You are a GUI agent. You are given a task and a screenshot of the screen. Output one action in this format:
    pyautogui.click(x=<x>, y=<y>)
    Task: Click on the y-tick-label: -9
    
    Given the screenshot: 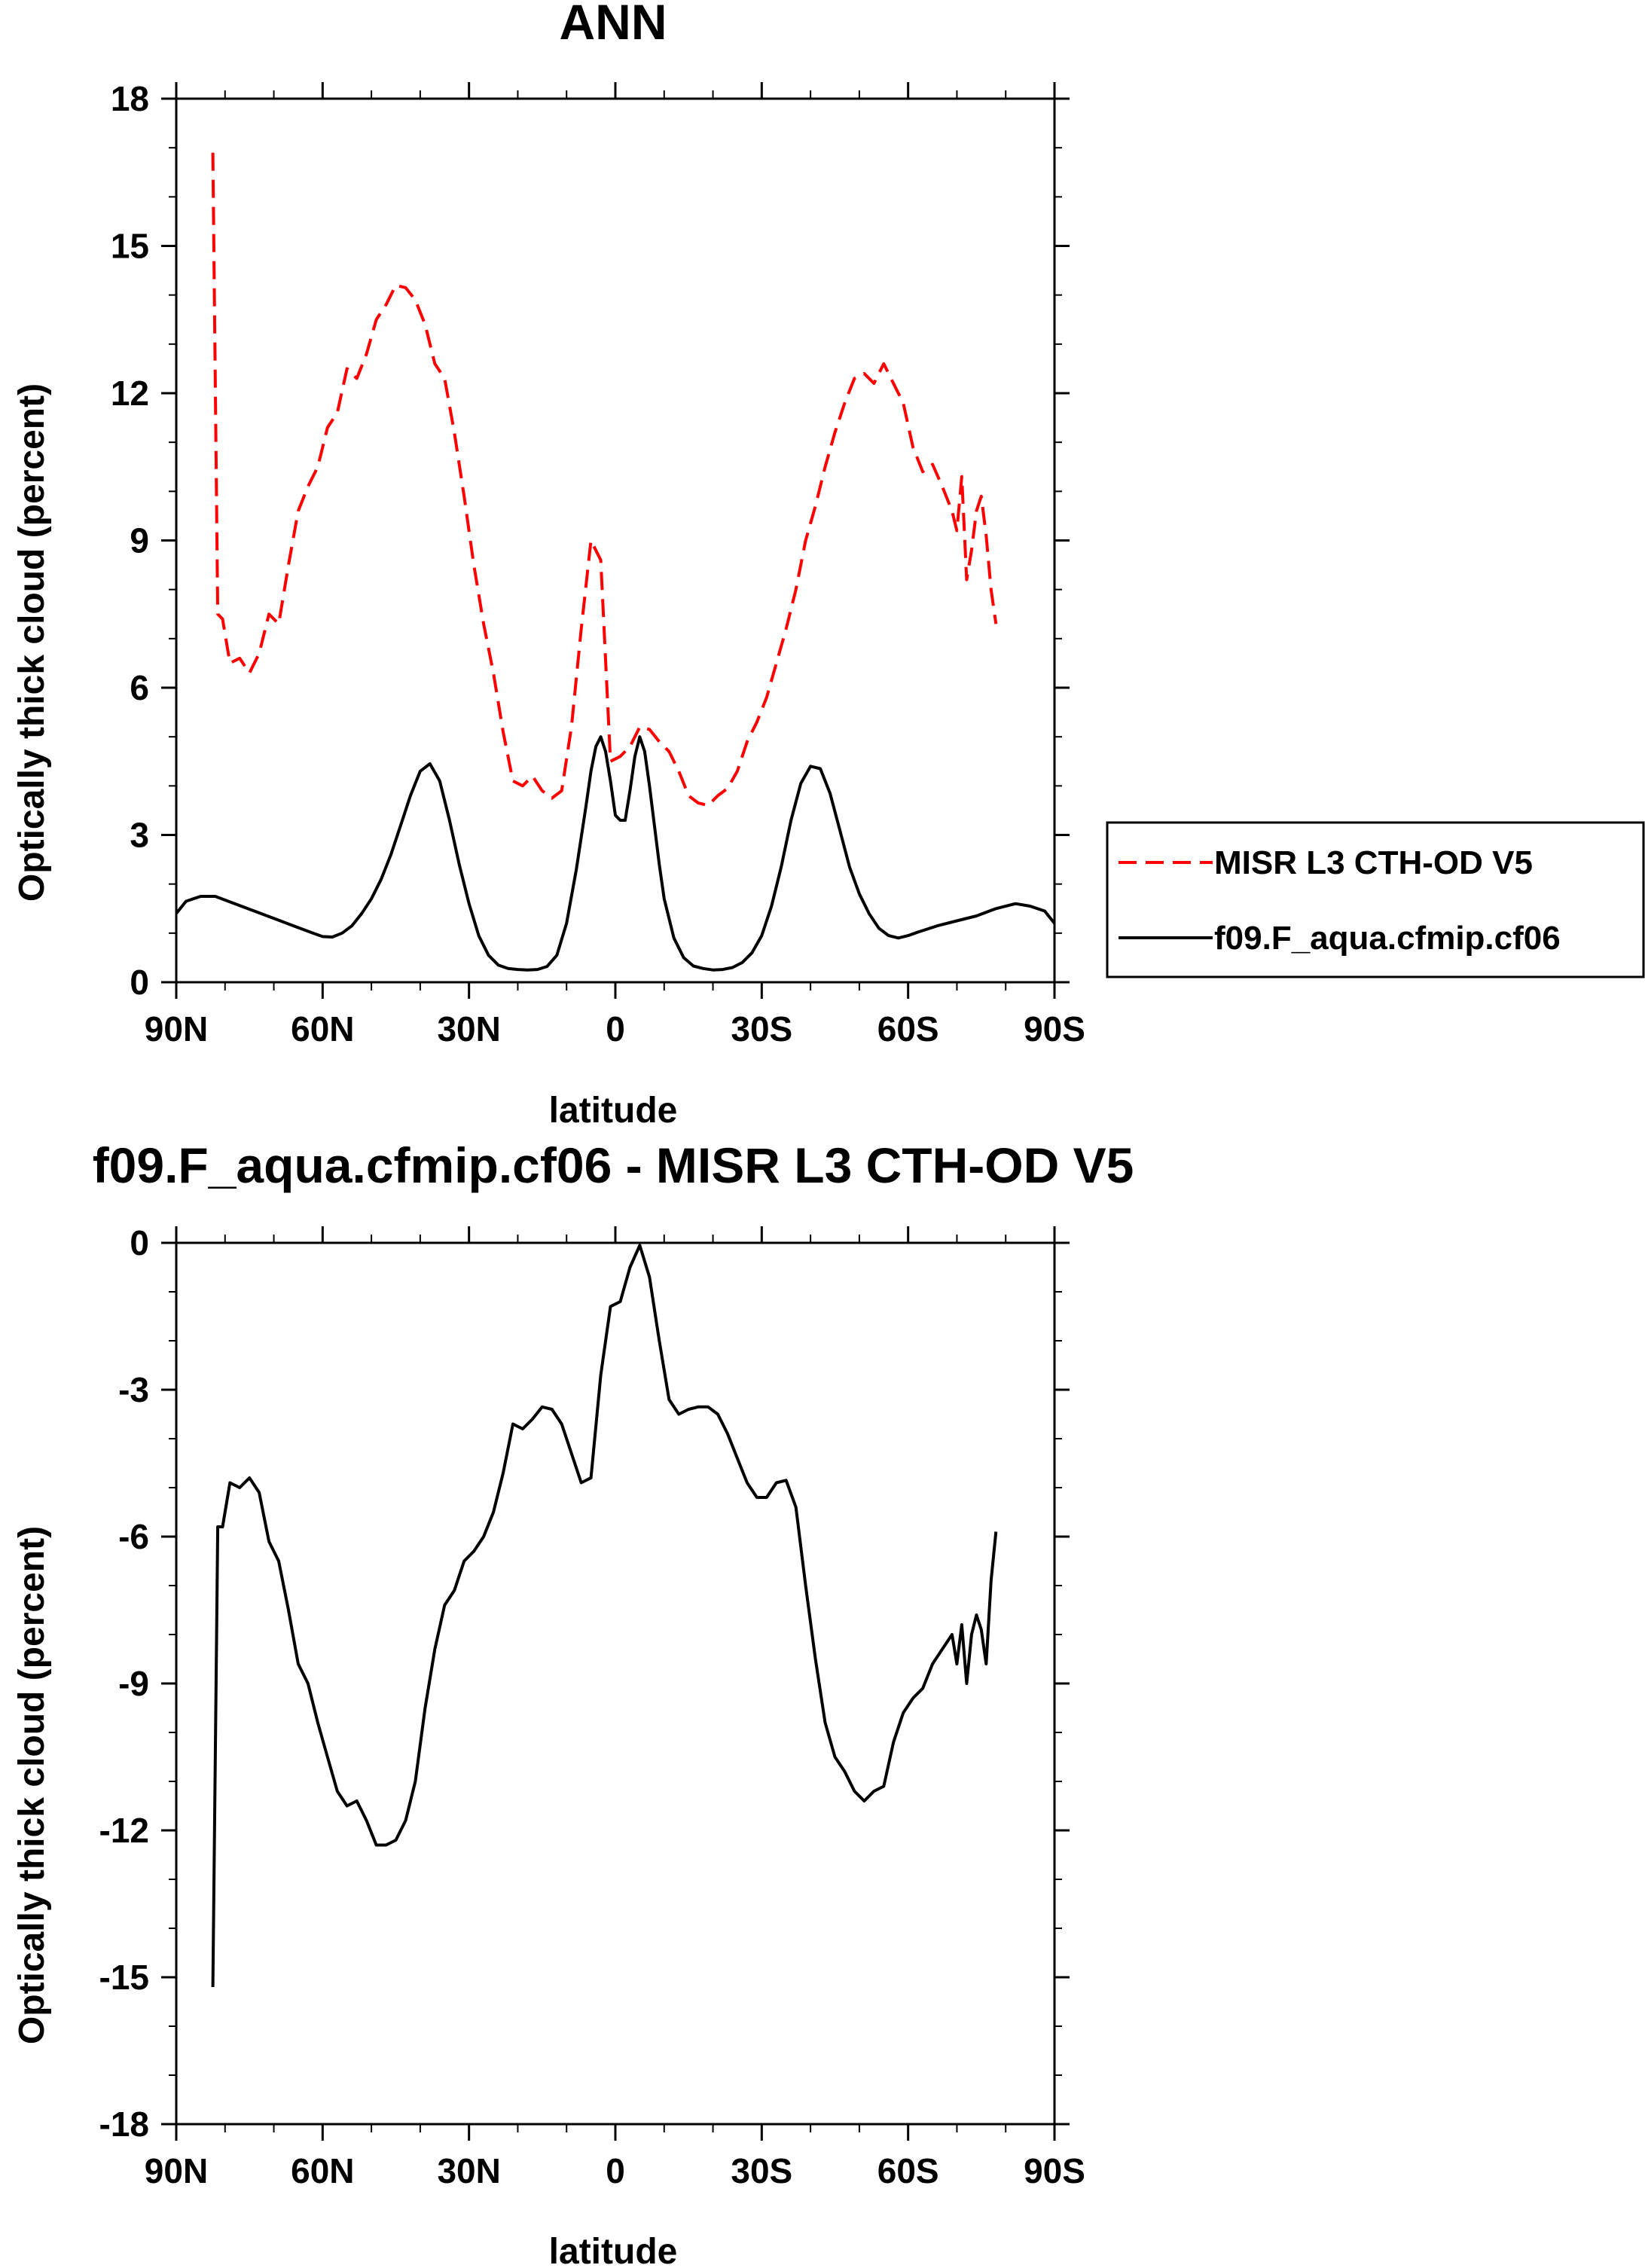 What is the action you would take?
    pyautogui.click(x=133, y=1684)
    